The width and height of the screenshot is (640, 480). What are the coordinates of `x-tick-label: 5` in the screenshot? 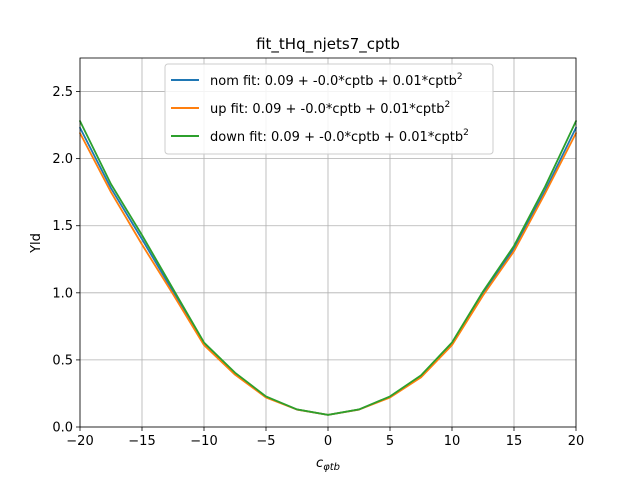 It's located at (390, 441).